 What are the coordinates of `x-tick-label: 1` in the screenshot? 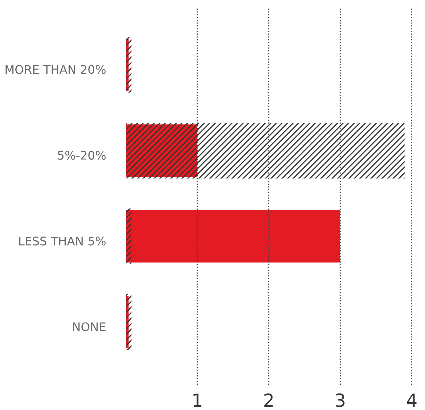 It's located at (198, 401).